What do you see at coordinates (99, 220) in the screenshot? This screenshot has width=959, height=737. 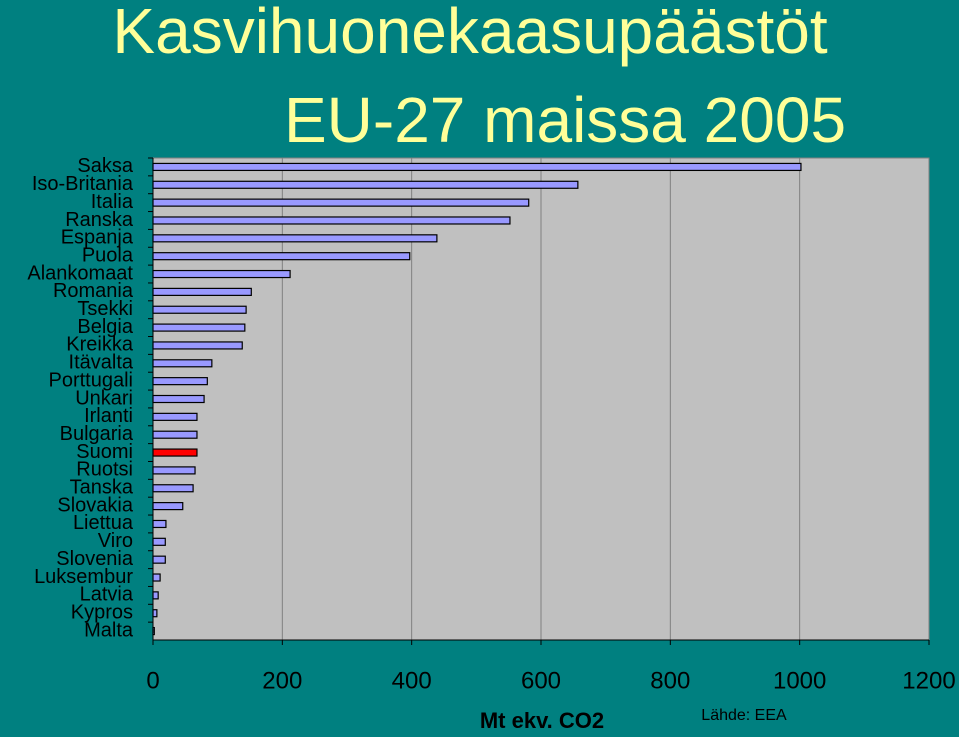 I see `y-tick-label: Ranska` at bounding box center [99, 220].